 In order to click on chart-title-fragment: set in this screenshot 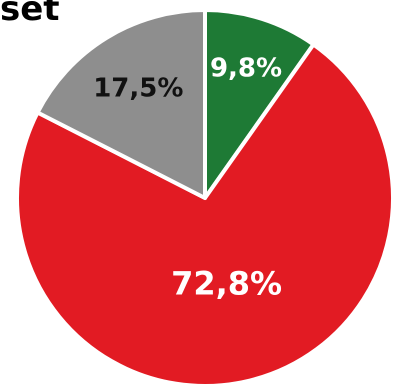, I will do `click(30, 14)`.